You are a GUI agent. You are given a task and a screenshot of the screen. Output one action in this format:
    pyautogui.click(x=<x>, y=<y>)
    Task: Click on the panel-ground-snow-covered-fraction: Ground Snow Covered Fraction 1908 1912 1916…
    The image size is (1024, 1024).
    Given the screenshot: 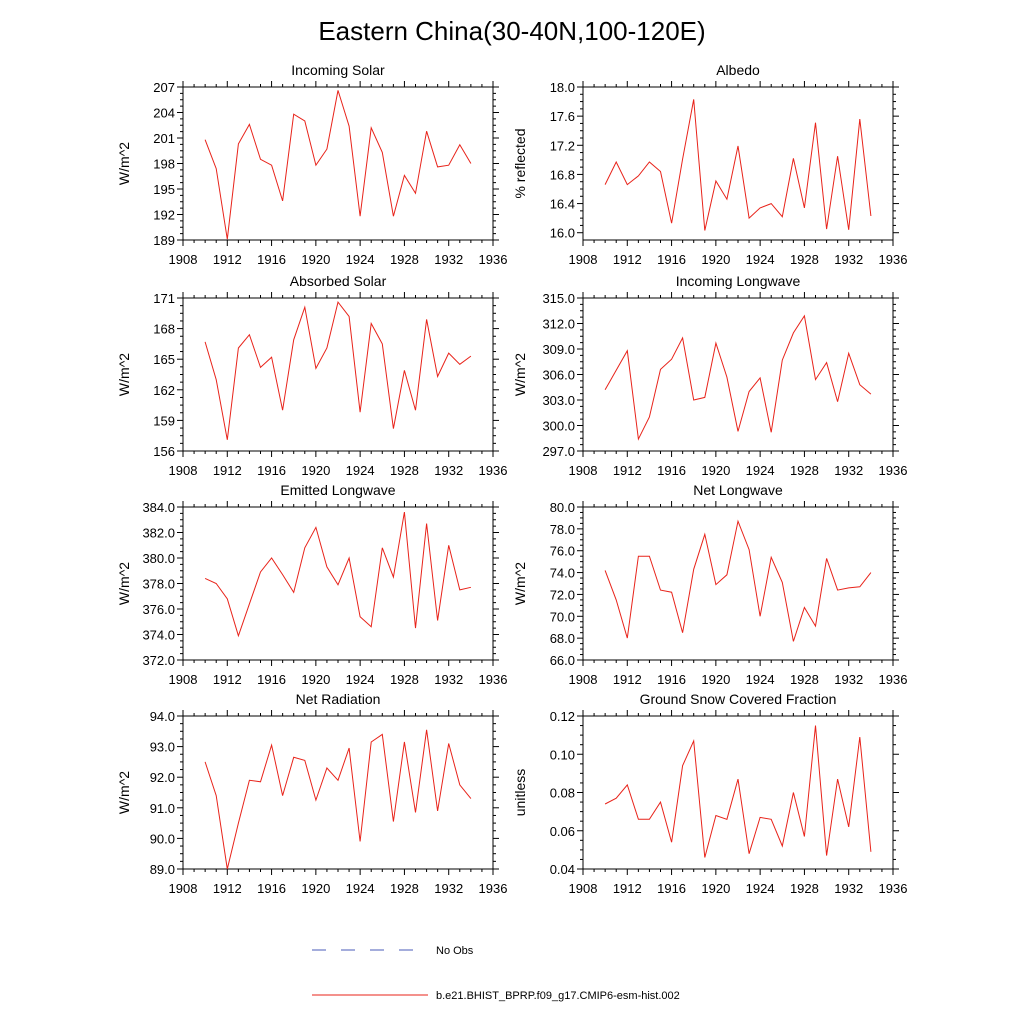 What is the action you would take?
    pyautogui.click(x=709, y=793)
    